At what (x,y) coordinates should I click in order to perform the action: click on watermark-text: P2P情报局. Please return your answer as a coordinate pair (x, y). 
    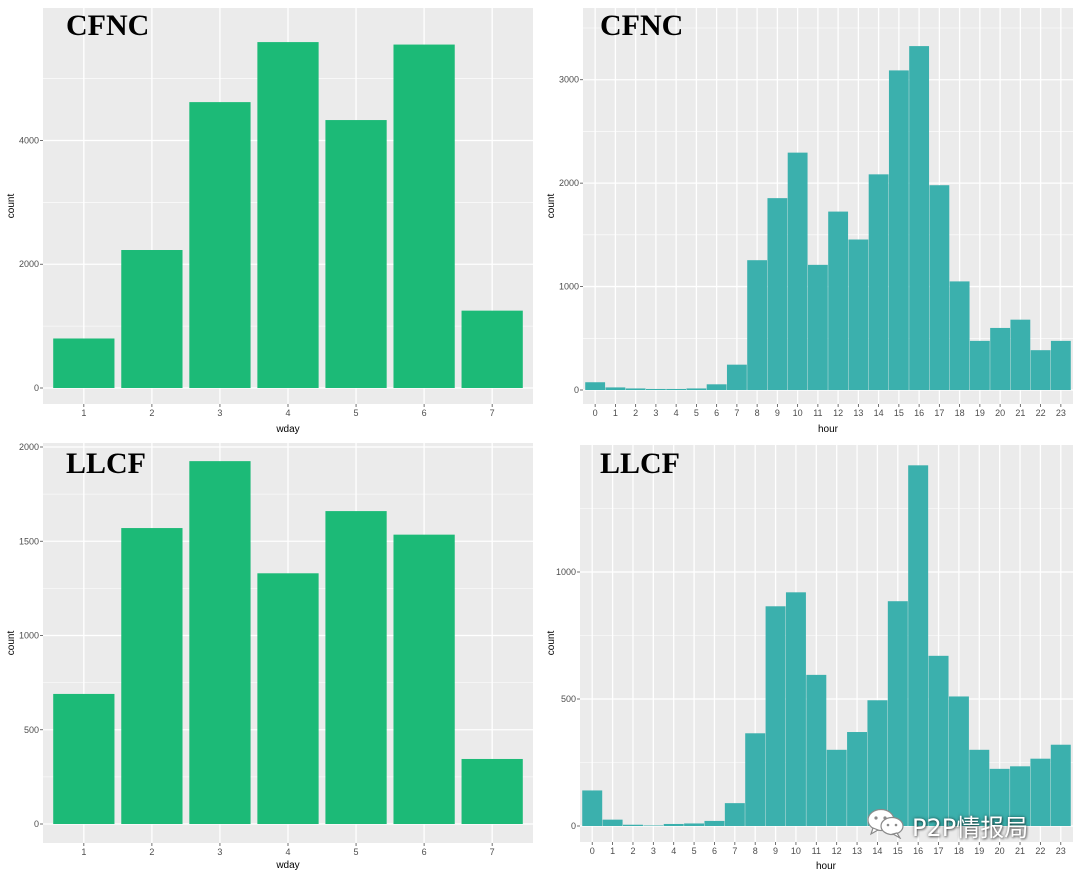
    Looking at the image, I should click on (970, 827).